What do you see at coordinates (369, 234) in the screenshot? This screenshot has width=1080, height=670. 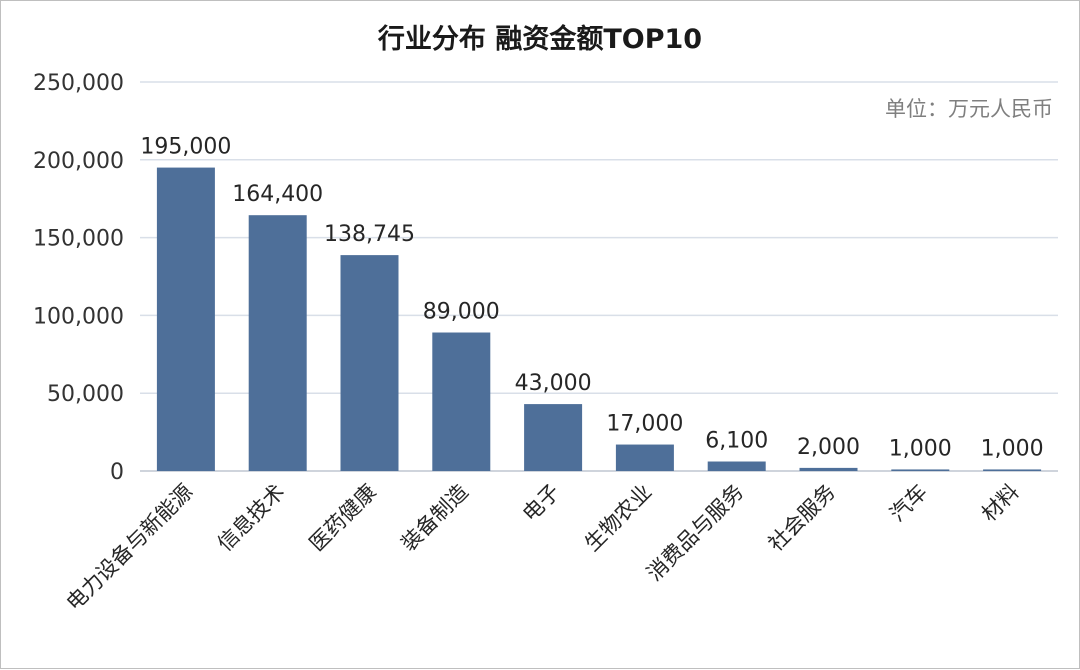 I see `data-label: 138,745` at bounding box center [369, 234].